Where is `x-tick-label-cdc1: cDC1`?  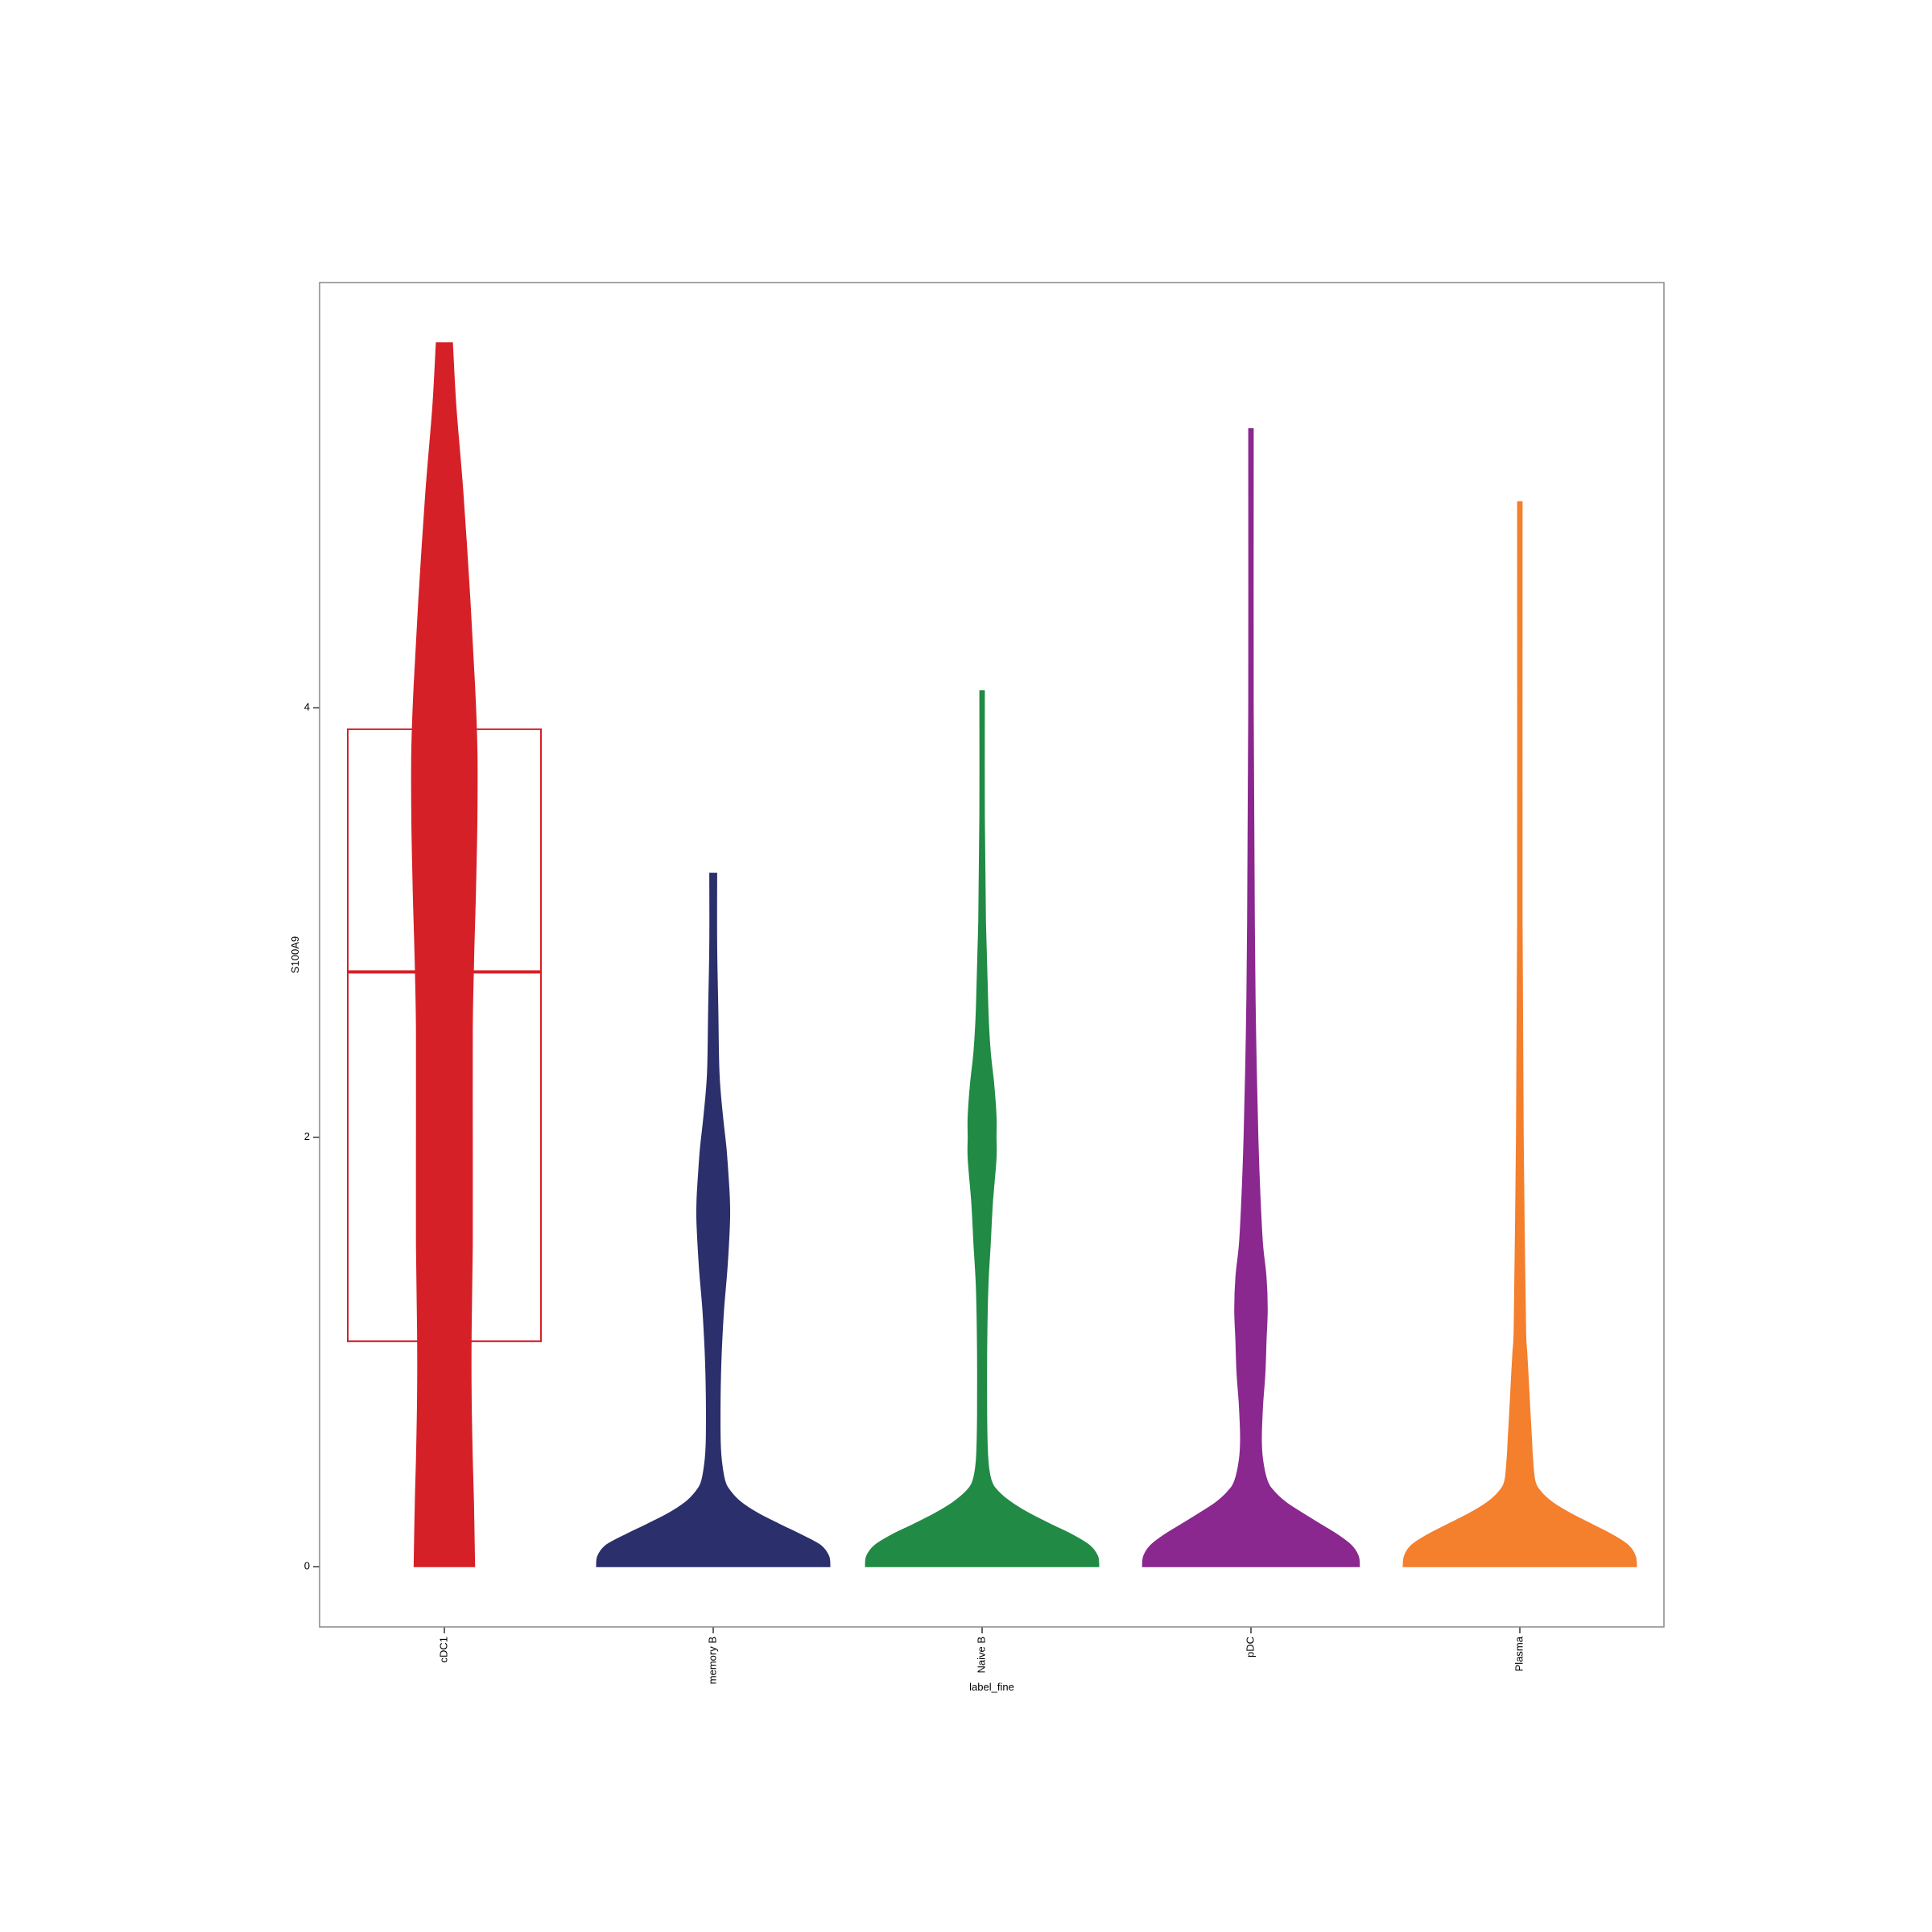 x-tick-label-cdc1: cDC1 is located at coordinates (443, 1650).